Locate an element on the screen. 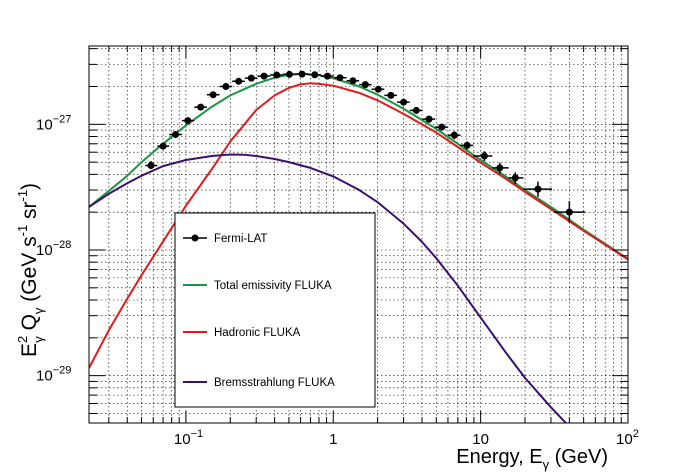  x-axis-title: Energy, Eγ (GeV) is located at coordinates (532, 459).